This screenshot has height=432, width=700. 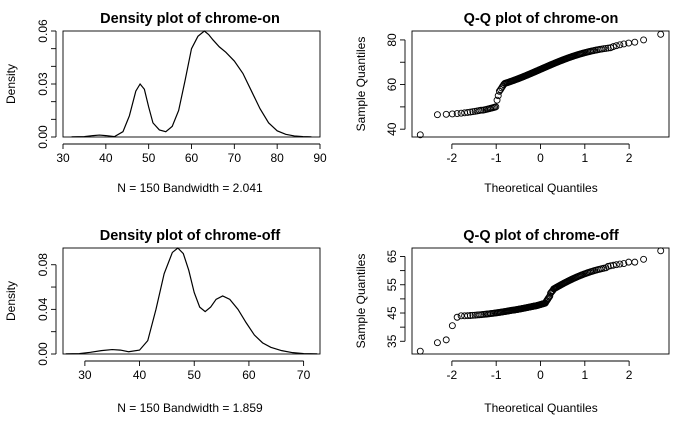 I want to click on chart-title: Q-Q plot of chrome-on, so click(x=541, y=19).